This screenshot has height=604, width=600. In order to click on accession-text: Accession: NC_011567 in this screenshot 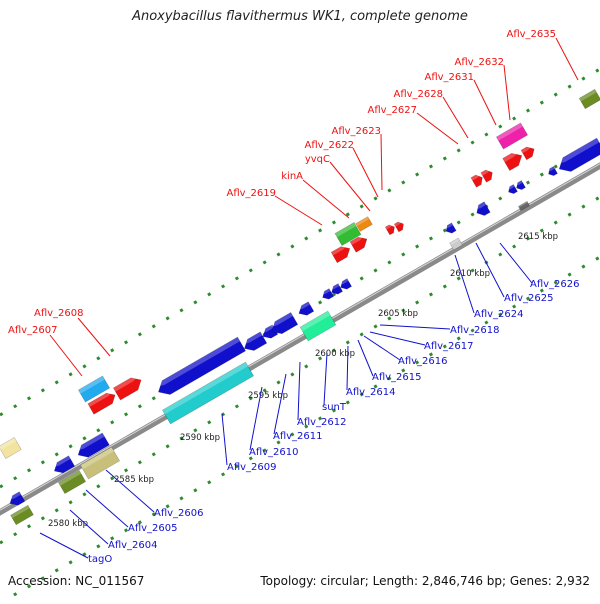, I will do `click(76, 581)`.